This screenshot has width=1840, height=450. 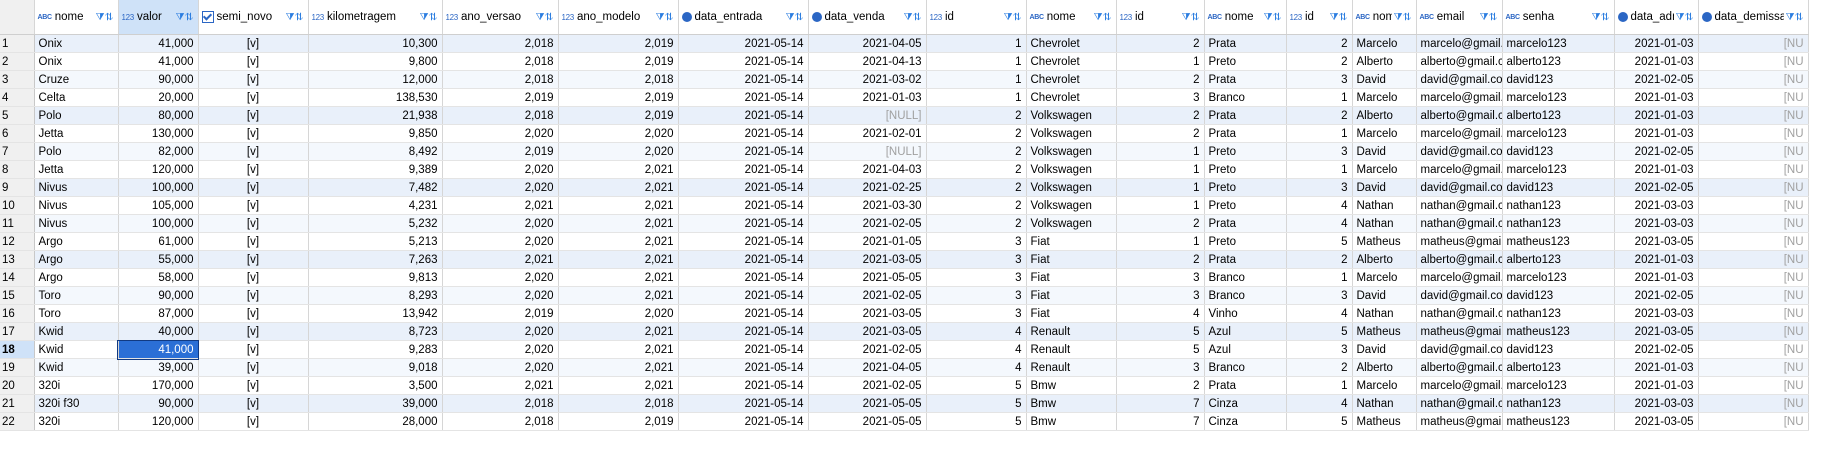 I want to click on cell-valor: 40,000, so click(x=158, y=331).